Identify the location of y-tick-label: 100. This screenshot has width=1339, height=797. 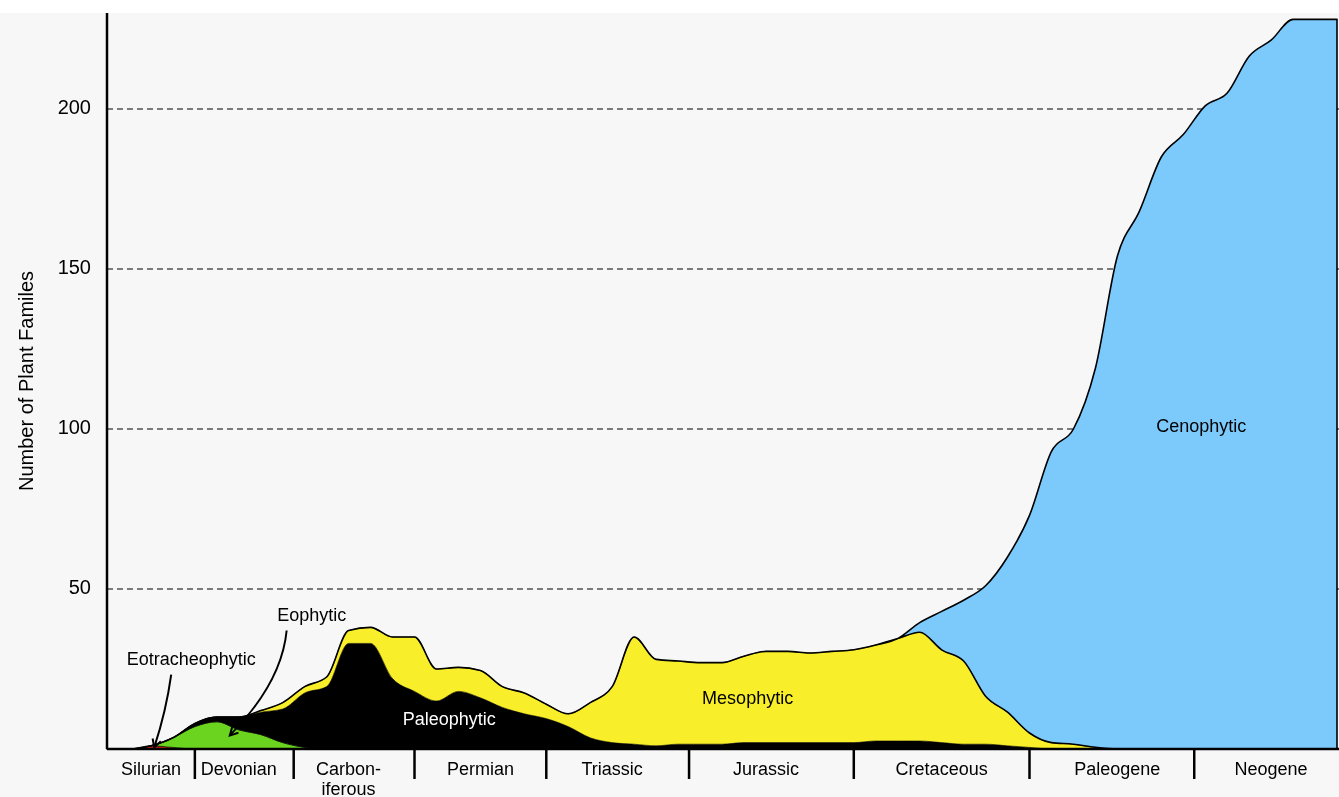
(74, 427).